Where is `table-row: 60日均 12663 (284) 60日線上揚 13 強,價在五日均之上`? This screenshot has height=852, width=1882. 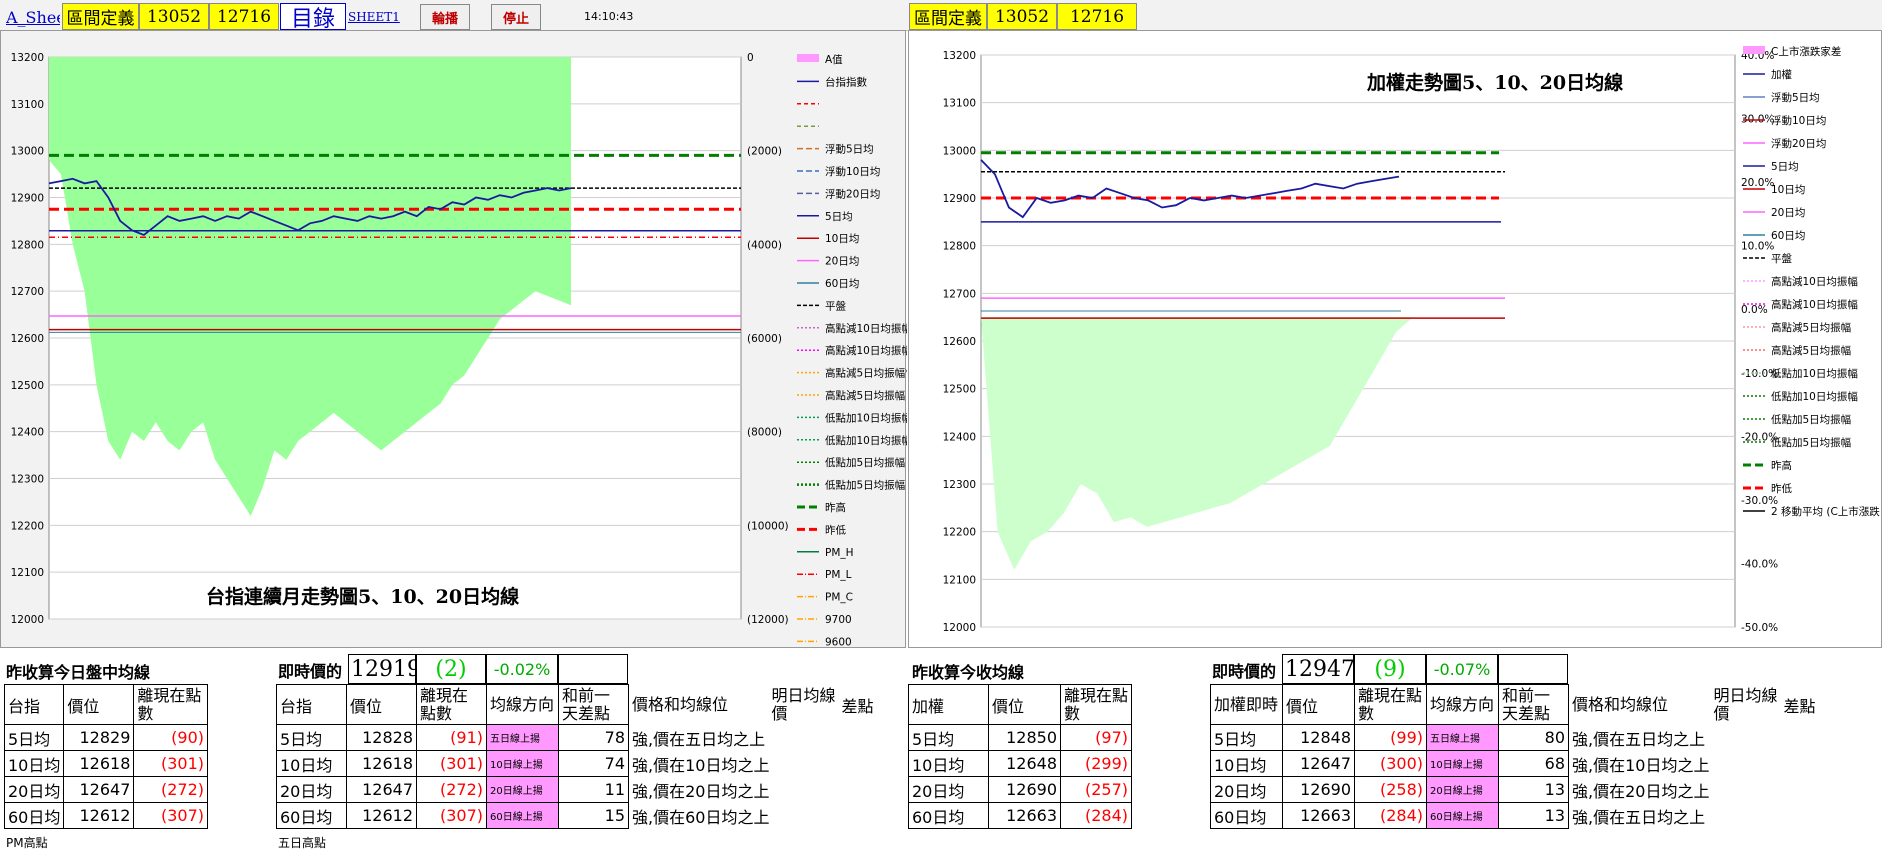
table-row: 60日均 12663 (284) 60日線上揚 13 強,價在五日均之上 is located at coordinates (1525, 815).